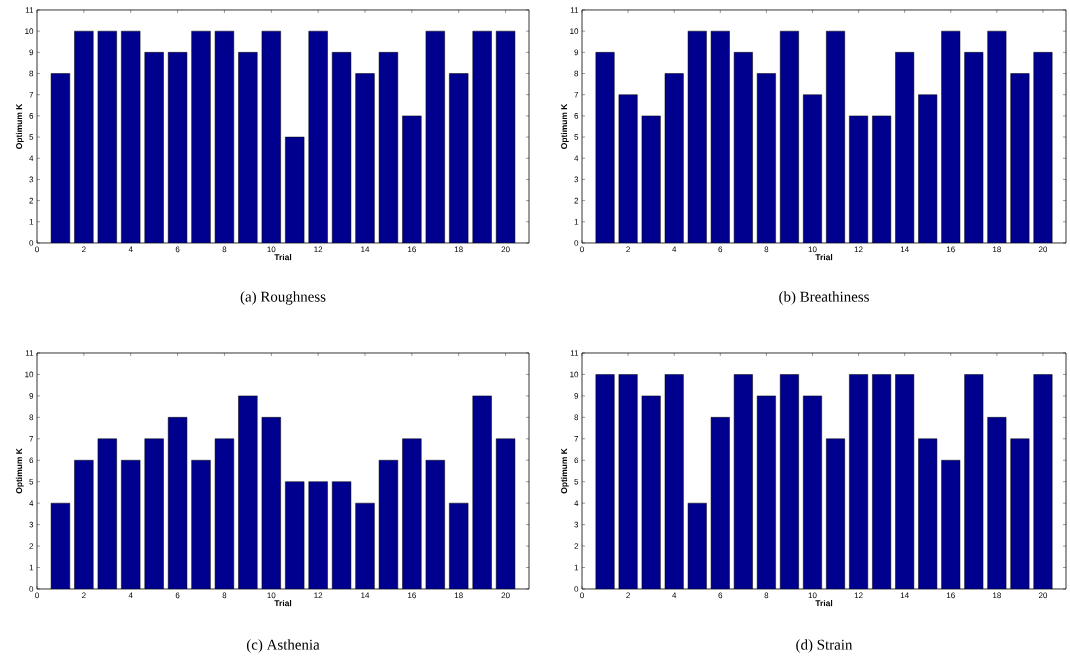 Image resolution: width=1070 pixels, height=659 pixels. Describe the element at coordinates (824, 646) in the screenshot. I see `text: (d) Strain` at that location.